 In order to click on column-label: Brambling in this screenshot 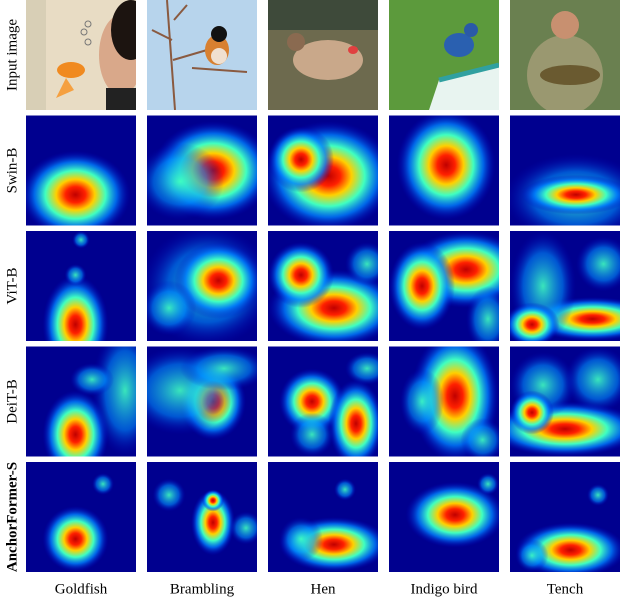, I will do `click(202, 589)`.